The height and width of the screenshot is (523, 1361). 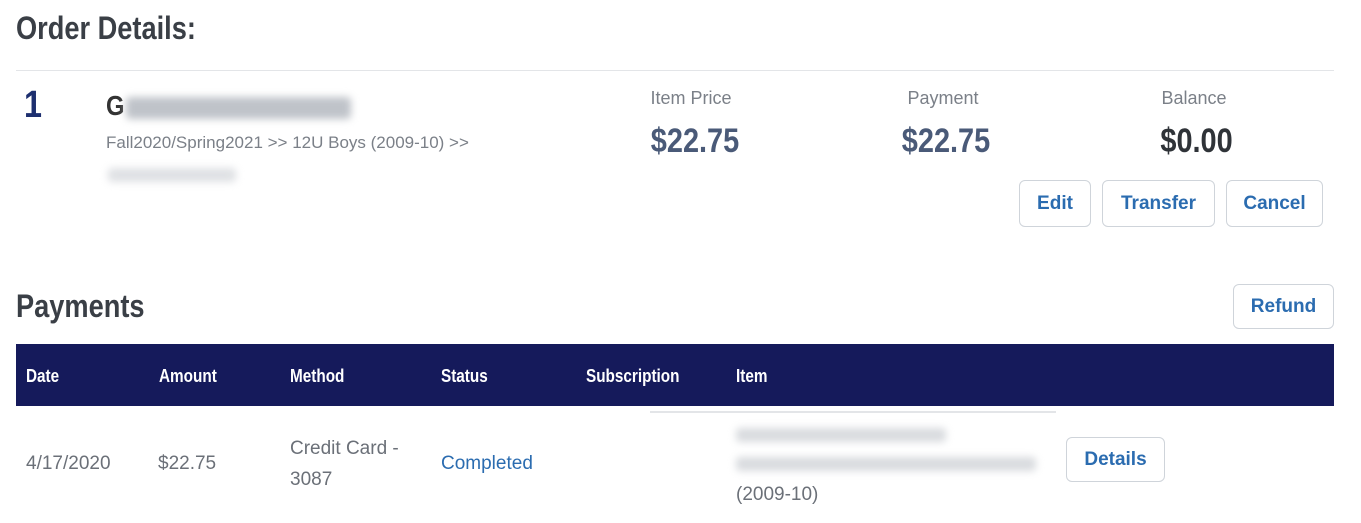 I want to click on item-price-value: $22.75, so click(x=695, y=141).